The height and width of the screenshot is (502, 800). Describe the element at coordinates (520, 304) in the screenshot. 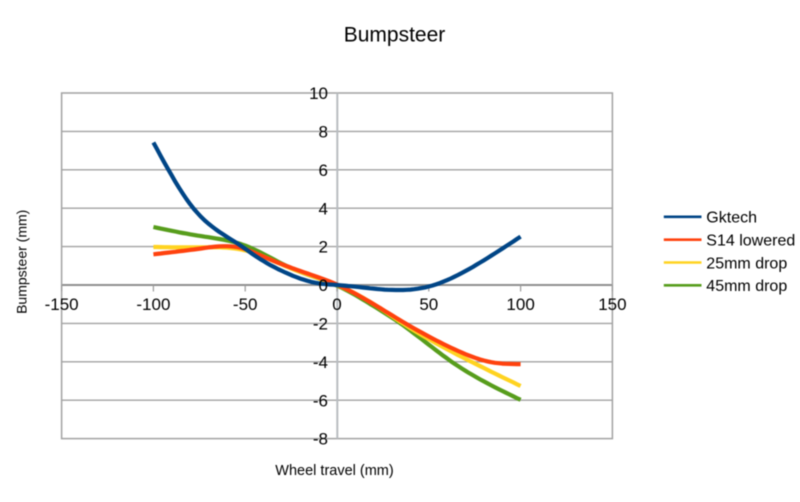

I see `svg-text: 100` at that location.